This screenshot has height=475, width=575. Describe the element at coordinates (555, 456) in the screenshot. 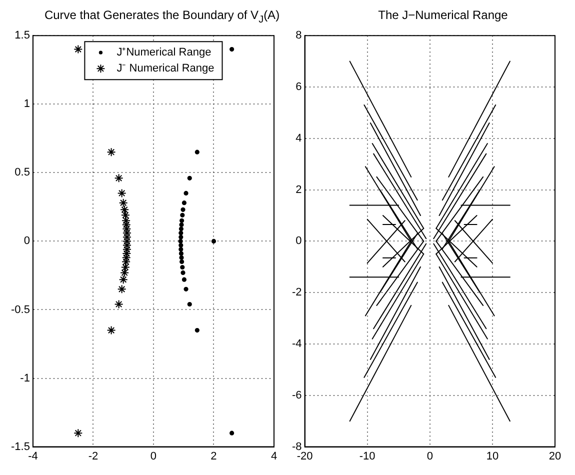

I see `x-tick-label: 20` at that location.